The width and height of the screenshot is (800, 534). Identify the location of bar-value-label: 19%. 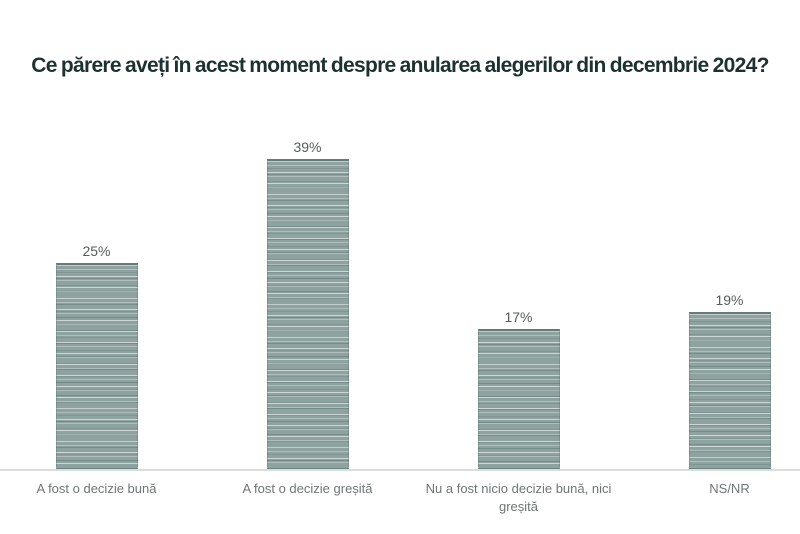
(729, 300).